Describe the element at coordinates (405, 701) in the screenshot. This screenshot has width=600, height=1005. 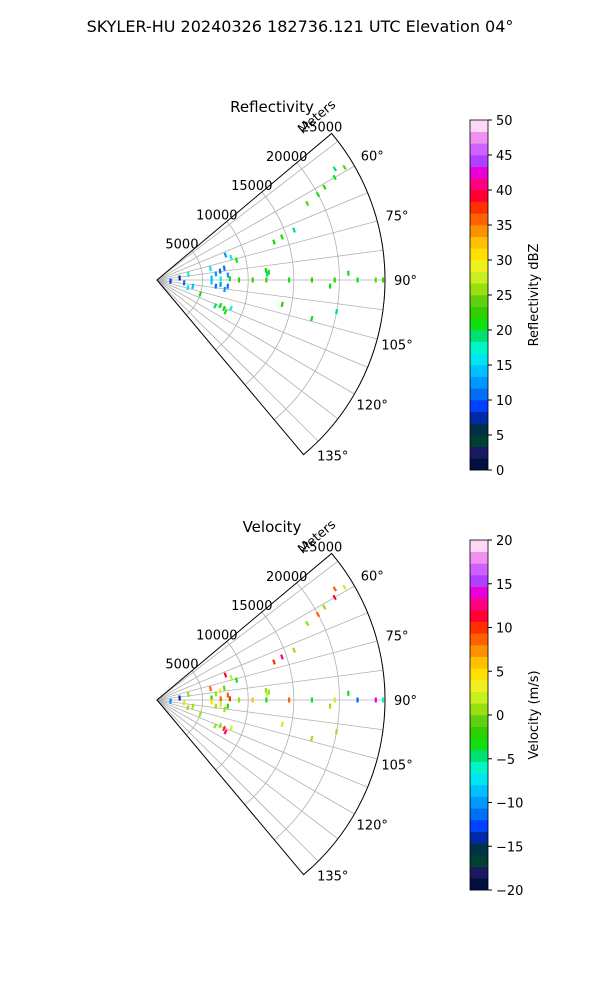
I see `velocity-azimuth-tick-label-2: 90°` at that location.